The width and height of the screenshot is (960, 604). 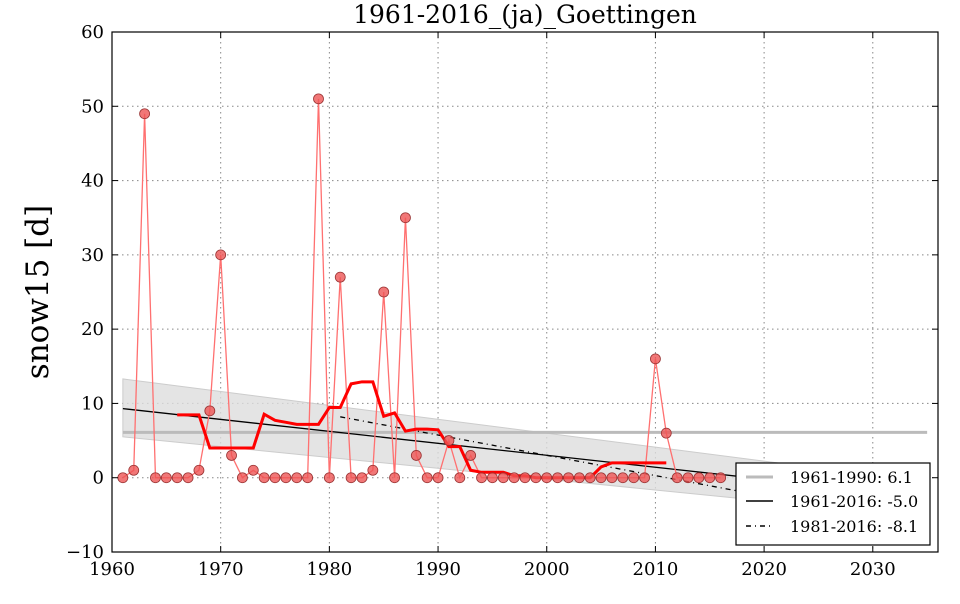 I want to click on y-tick-label: 20, so click(x=92, y=329).